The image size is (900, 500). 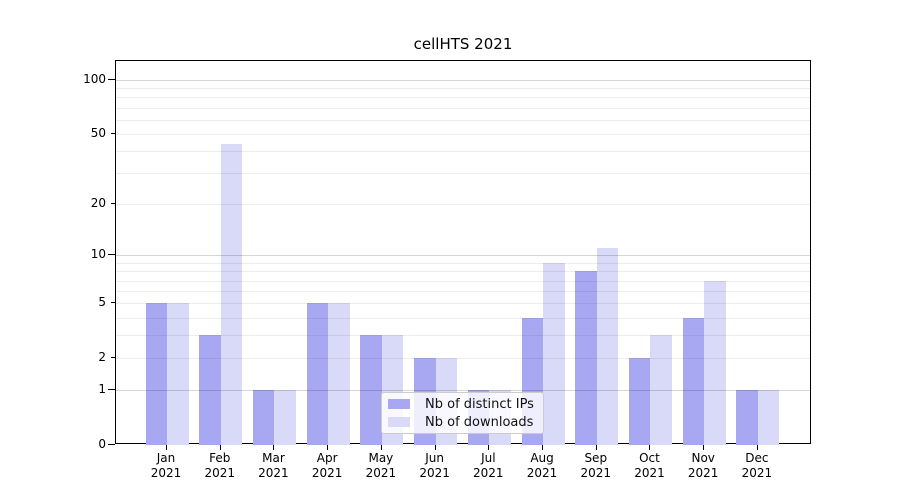 I want to click on x-tick-label-jun: Jun 2021, so click(x=434, y=465).